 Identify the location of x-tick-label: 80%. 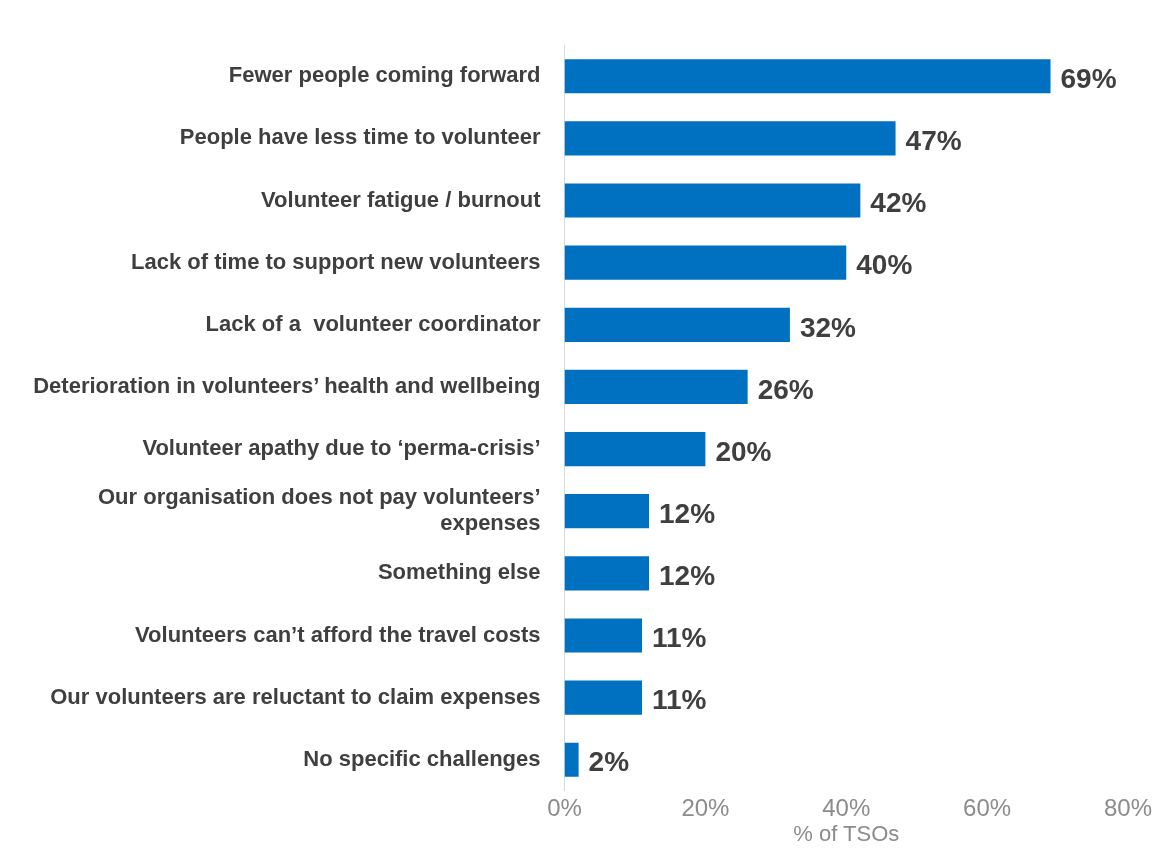
(1128, 807).